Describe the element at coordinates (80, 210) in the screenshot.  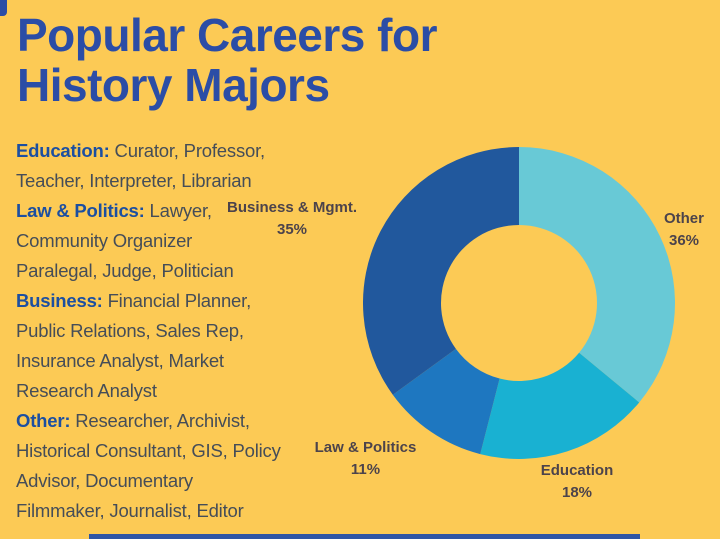
I see `career-category-label: Law & Politics:` at that location.